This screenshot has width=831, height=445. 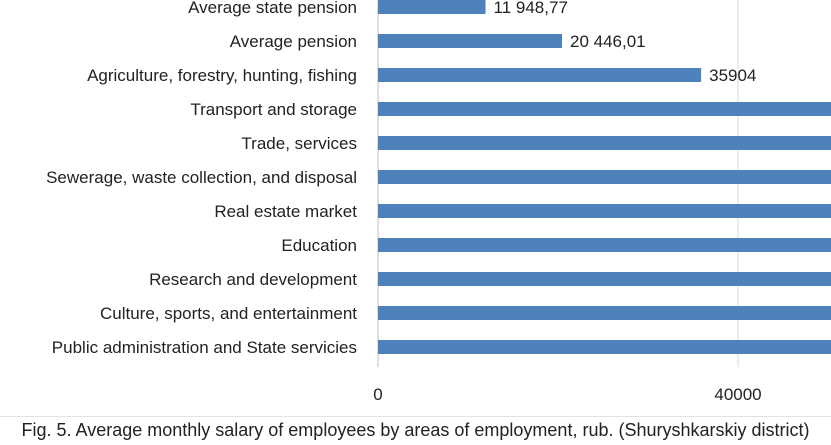 I want to click on category-label: Real estate market, so click(x=285, y=211).